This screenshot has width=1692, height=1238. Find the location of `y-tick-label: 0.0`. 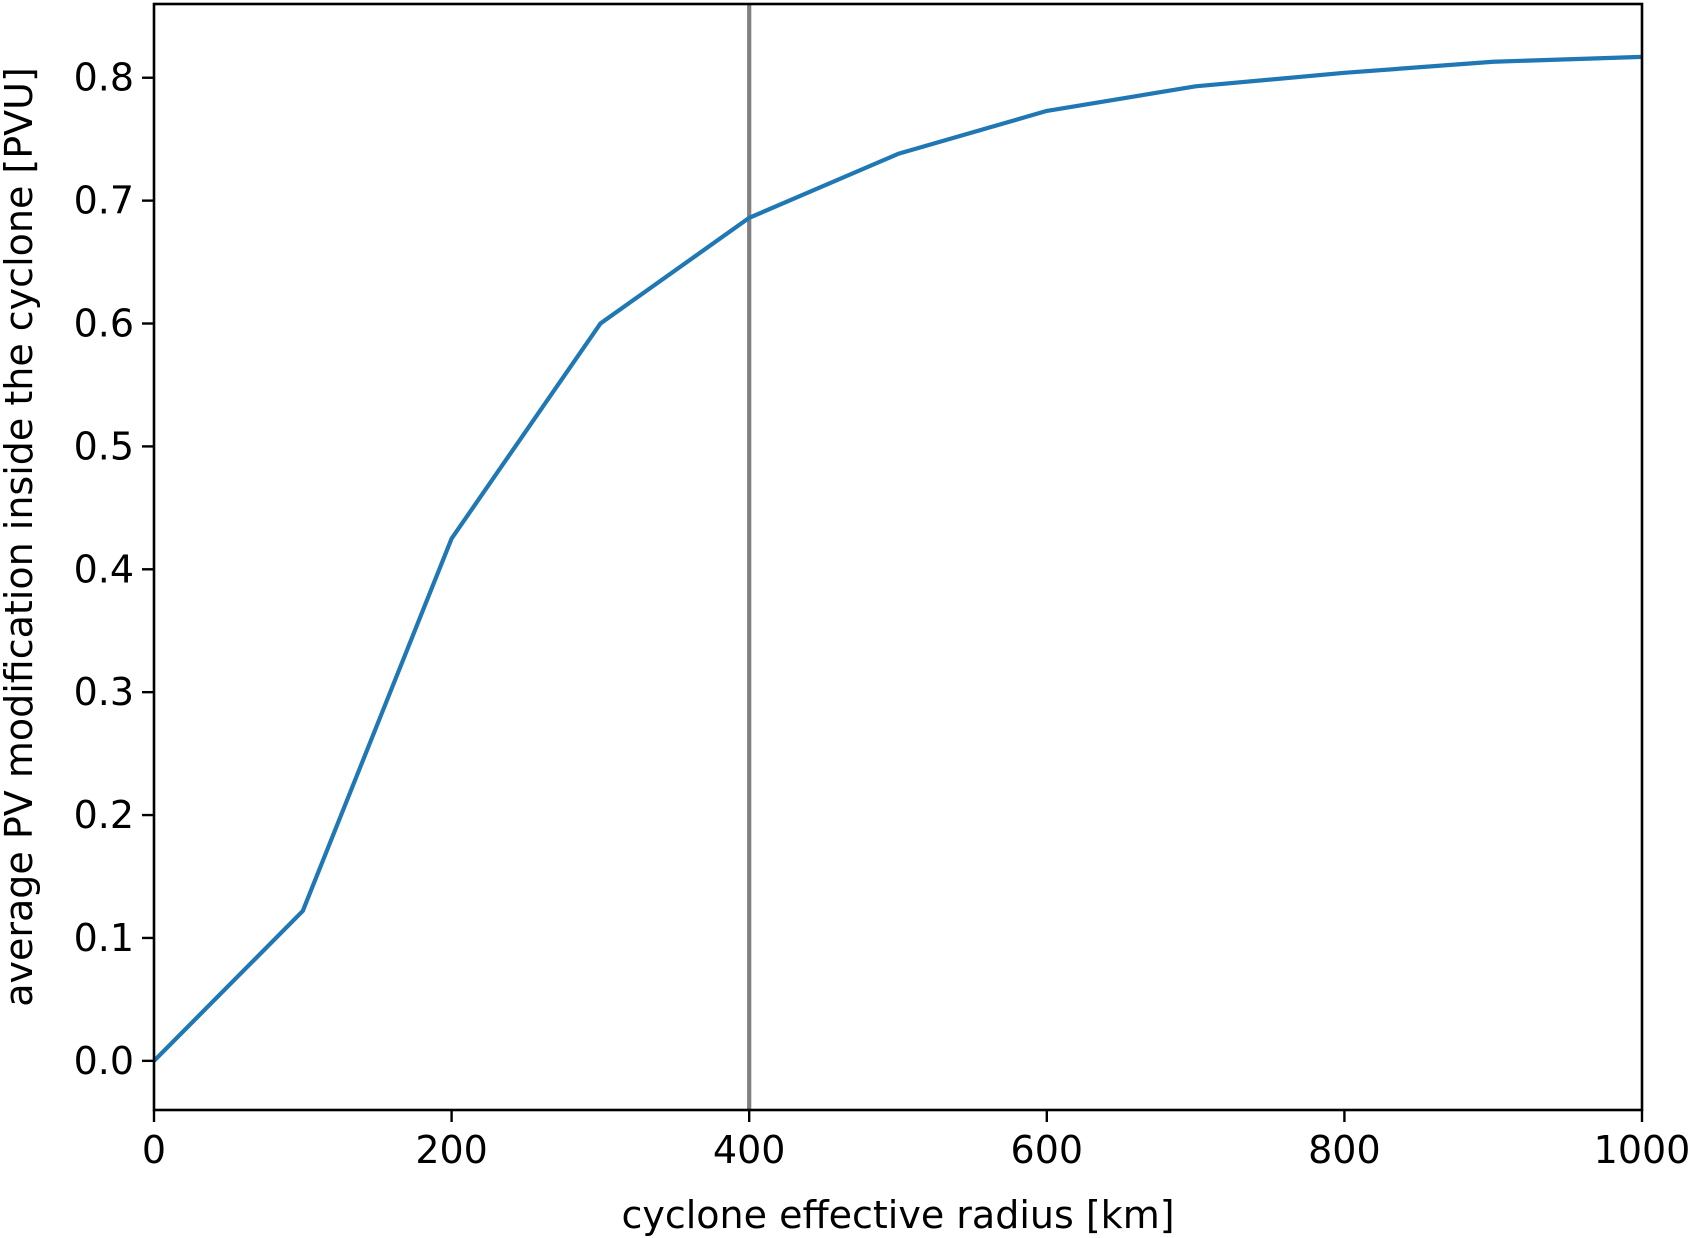

y-tick-label: 0.0 is located at coordinates (104, 1061).